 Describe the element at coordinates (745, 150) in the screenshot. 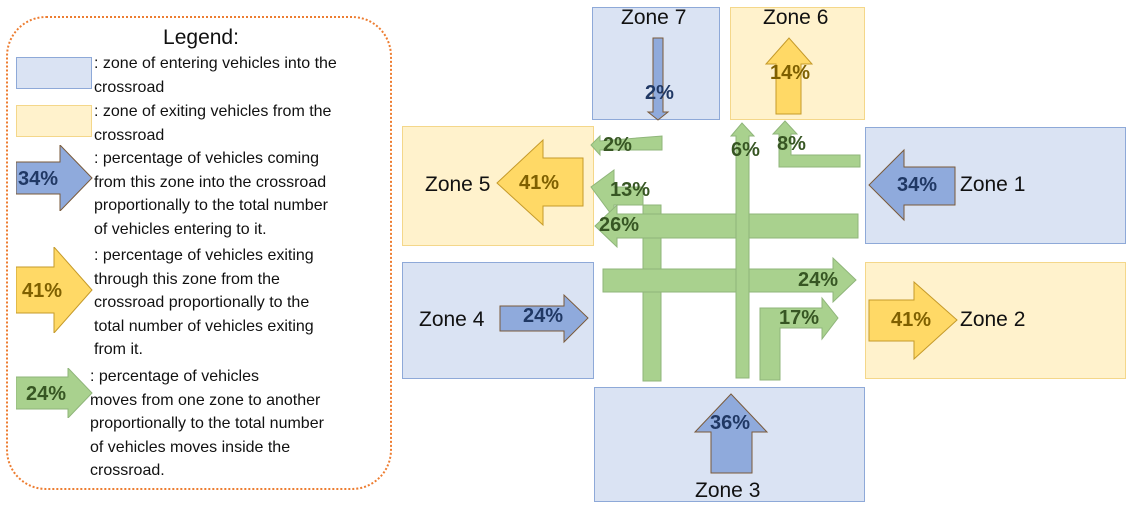

I see `flow-zone3-to-zone6-pct: 6%` at that location.